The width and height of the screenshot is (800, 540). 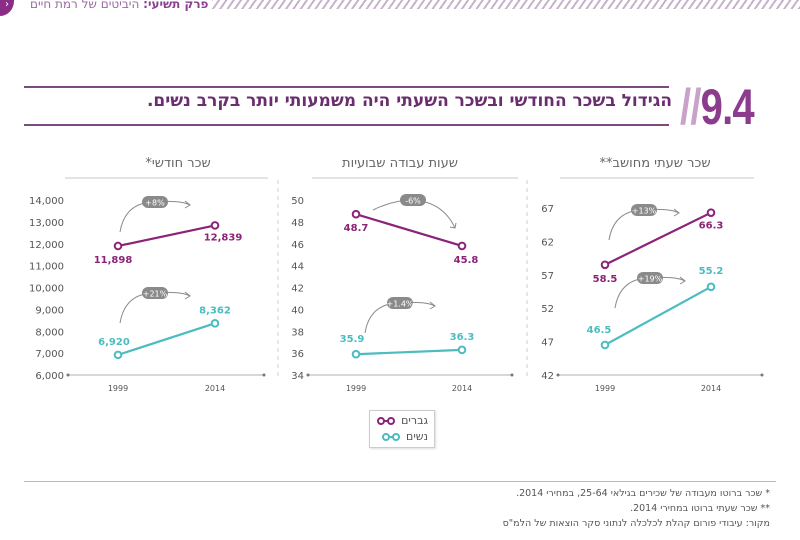 I want to click on y-tick-label: 44, so click(x=297, y=267).